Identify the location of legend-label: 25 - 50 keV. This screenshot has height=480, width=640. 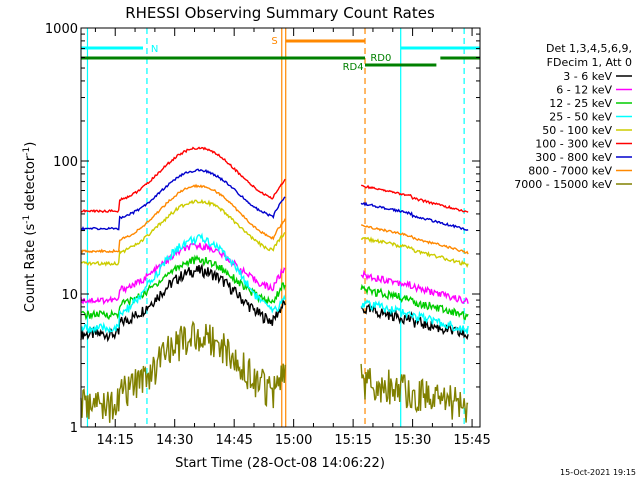
(580, 117).